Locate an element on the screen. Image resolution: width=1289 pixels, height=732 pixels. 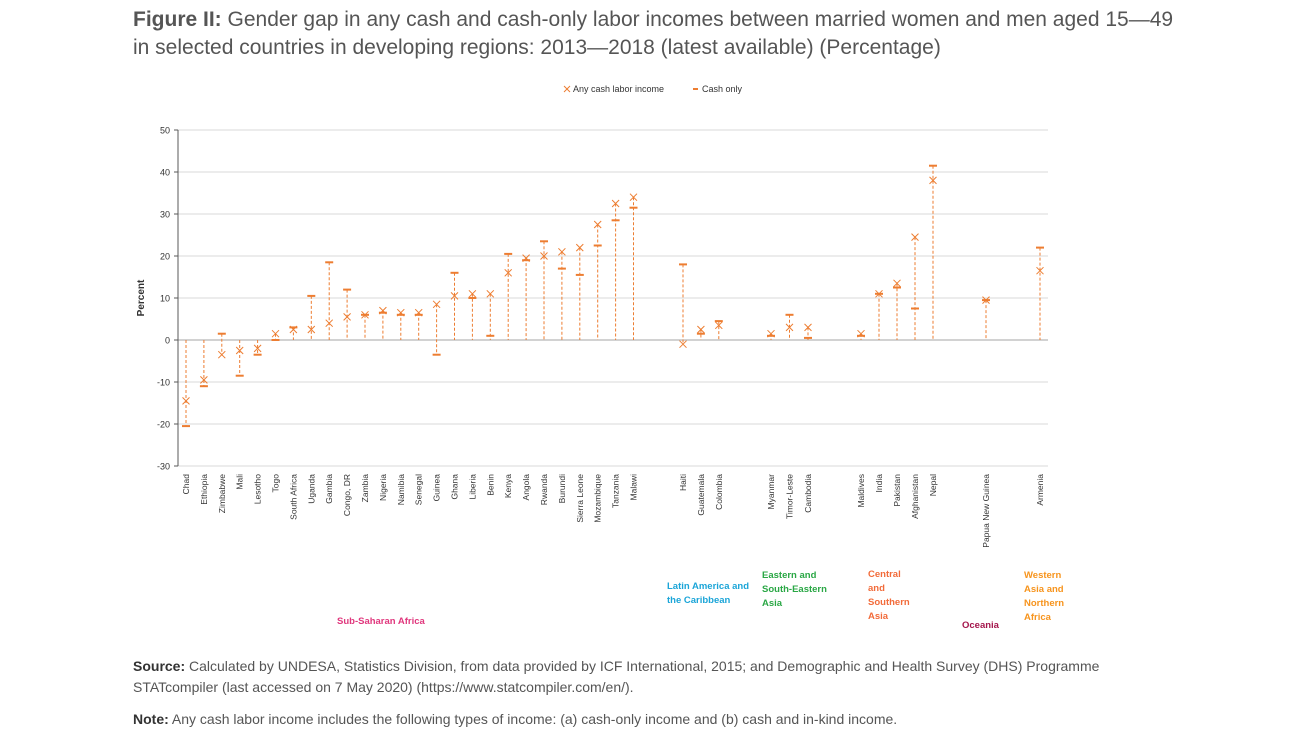
region-label: Western Asia and Northern Africa is located at coordinates (1044, 596).